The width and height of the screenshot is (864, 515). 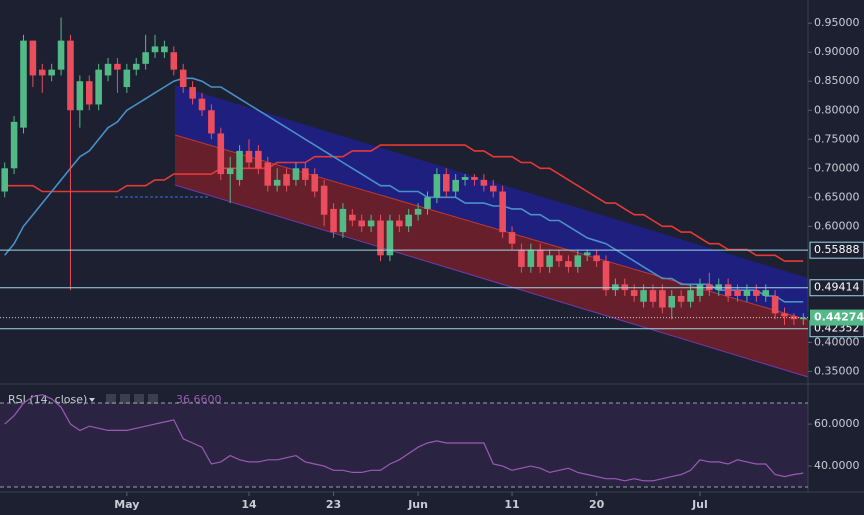 I want to click on rsi-title: RSI (14, close), so click(x=47, y=399).